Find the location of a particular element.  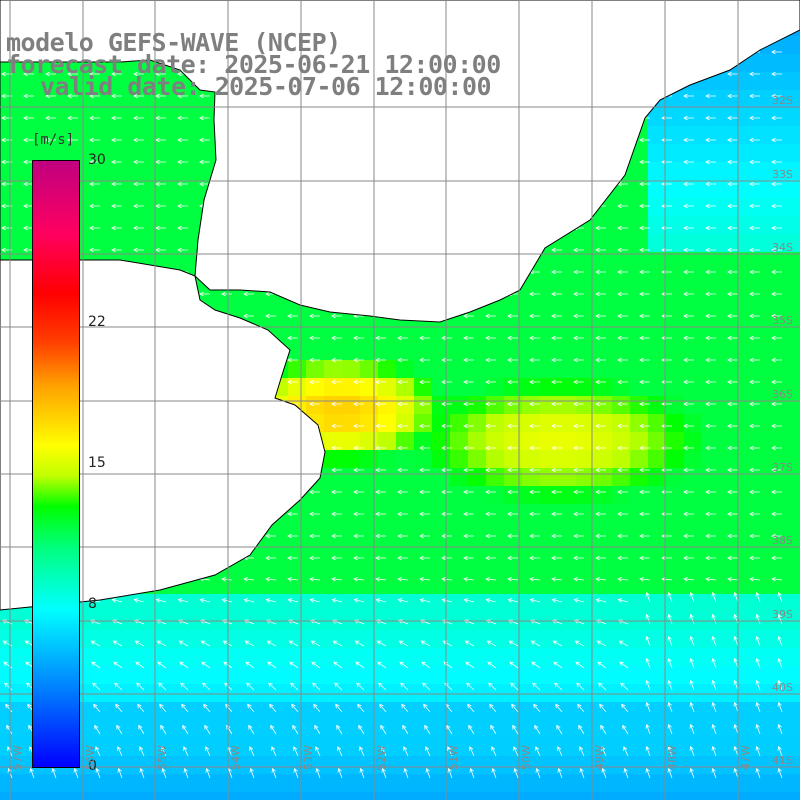

lon-label: 55W is located at coordinates (162, 757).